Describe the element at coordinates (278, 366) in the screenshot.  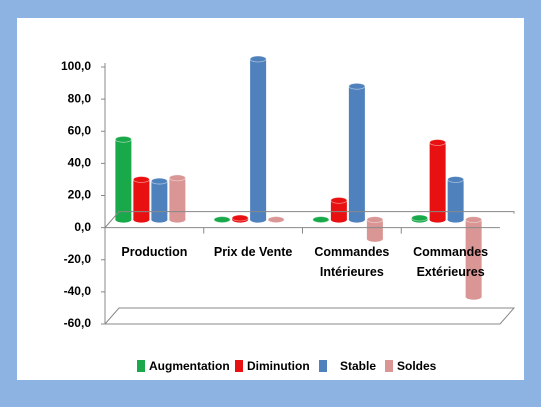
I see `legend-label: Diminution` at that location.